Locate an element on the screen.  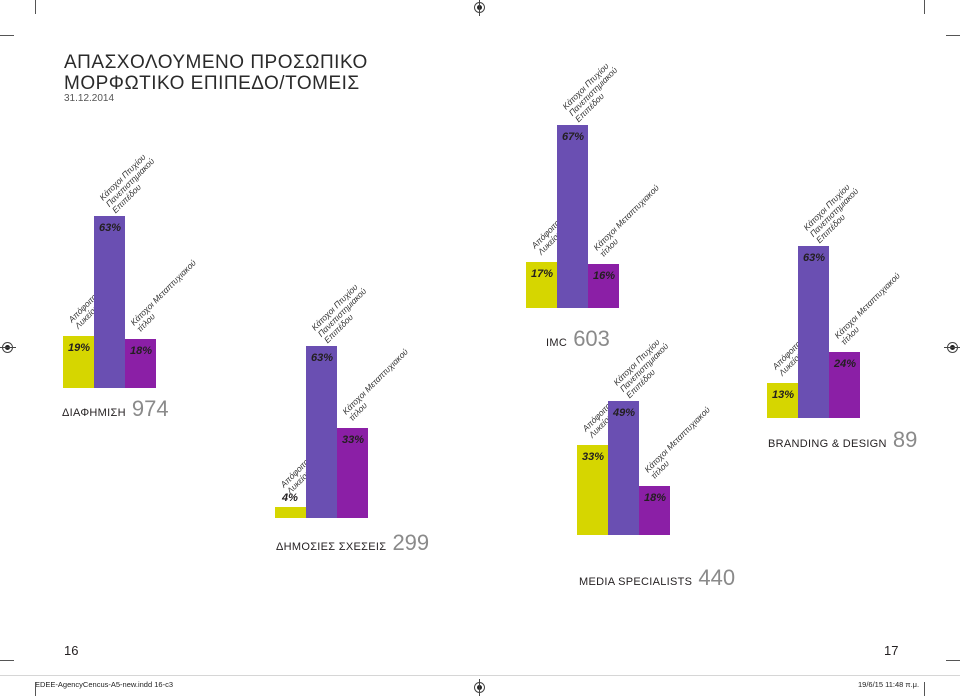
group-name: ΔΗΜΟΣΙΕΣ ΣΧΕΣΕΙΣ is located at coordinates (331, 547).